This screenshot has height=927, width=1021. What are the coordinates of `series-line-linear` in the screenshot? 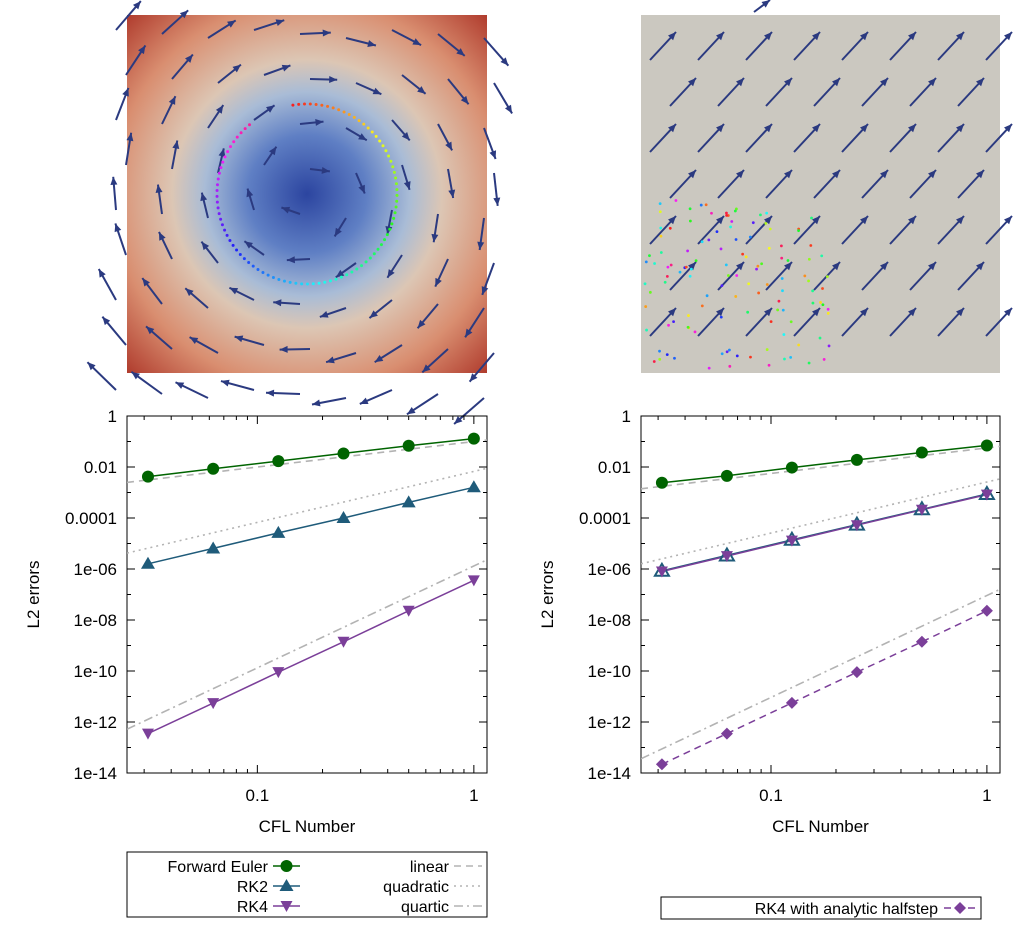 It's located at (307, 461).